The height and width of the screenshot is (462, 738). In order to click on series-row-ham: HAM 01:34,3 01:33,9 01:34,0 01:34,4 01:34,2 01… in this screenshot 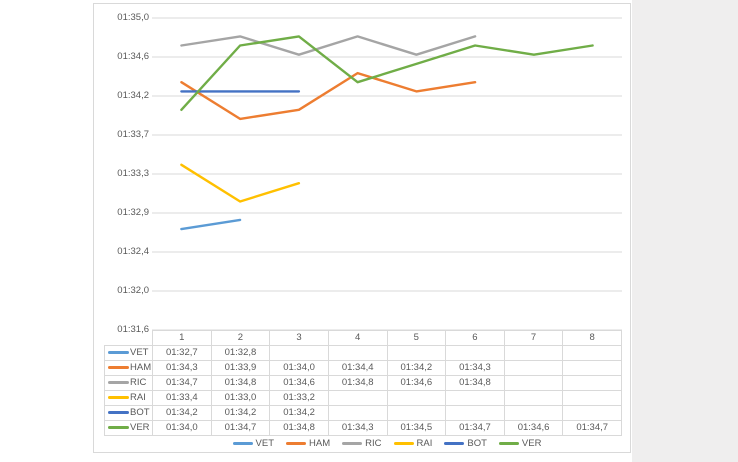, I will do `click(363, 368)`.